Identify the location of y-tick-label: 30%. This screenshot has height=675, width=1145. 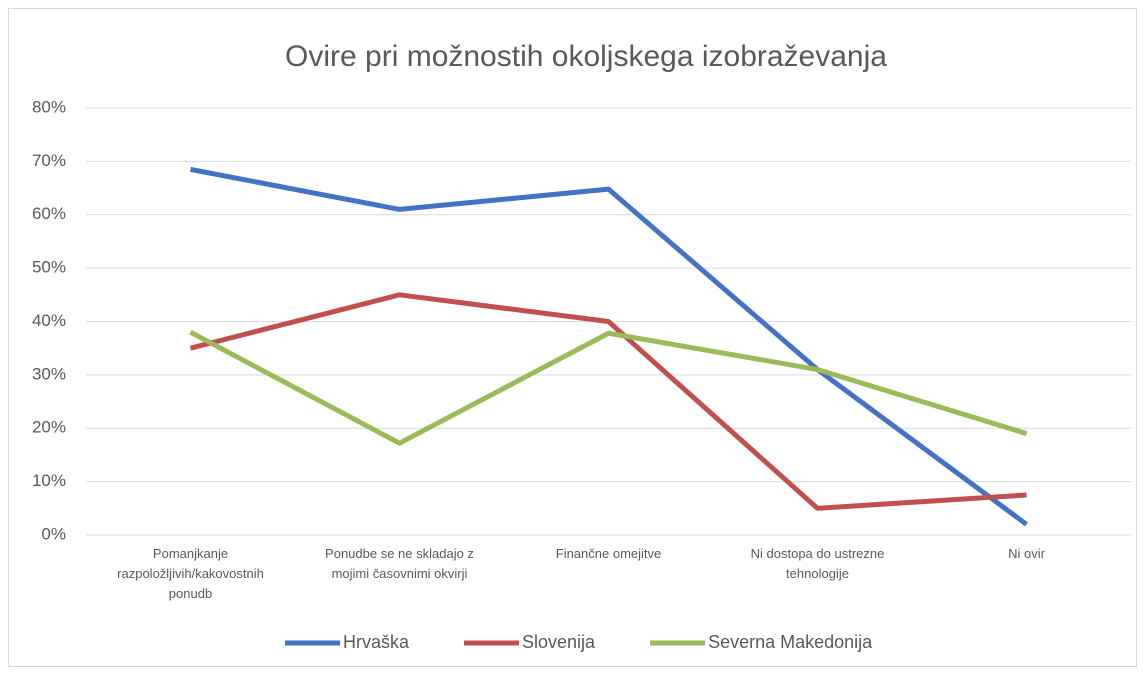
(49, 373).